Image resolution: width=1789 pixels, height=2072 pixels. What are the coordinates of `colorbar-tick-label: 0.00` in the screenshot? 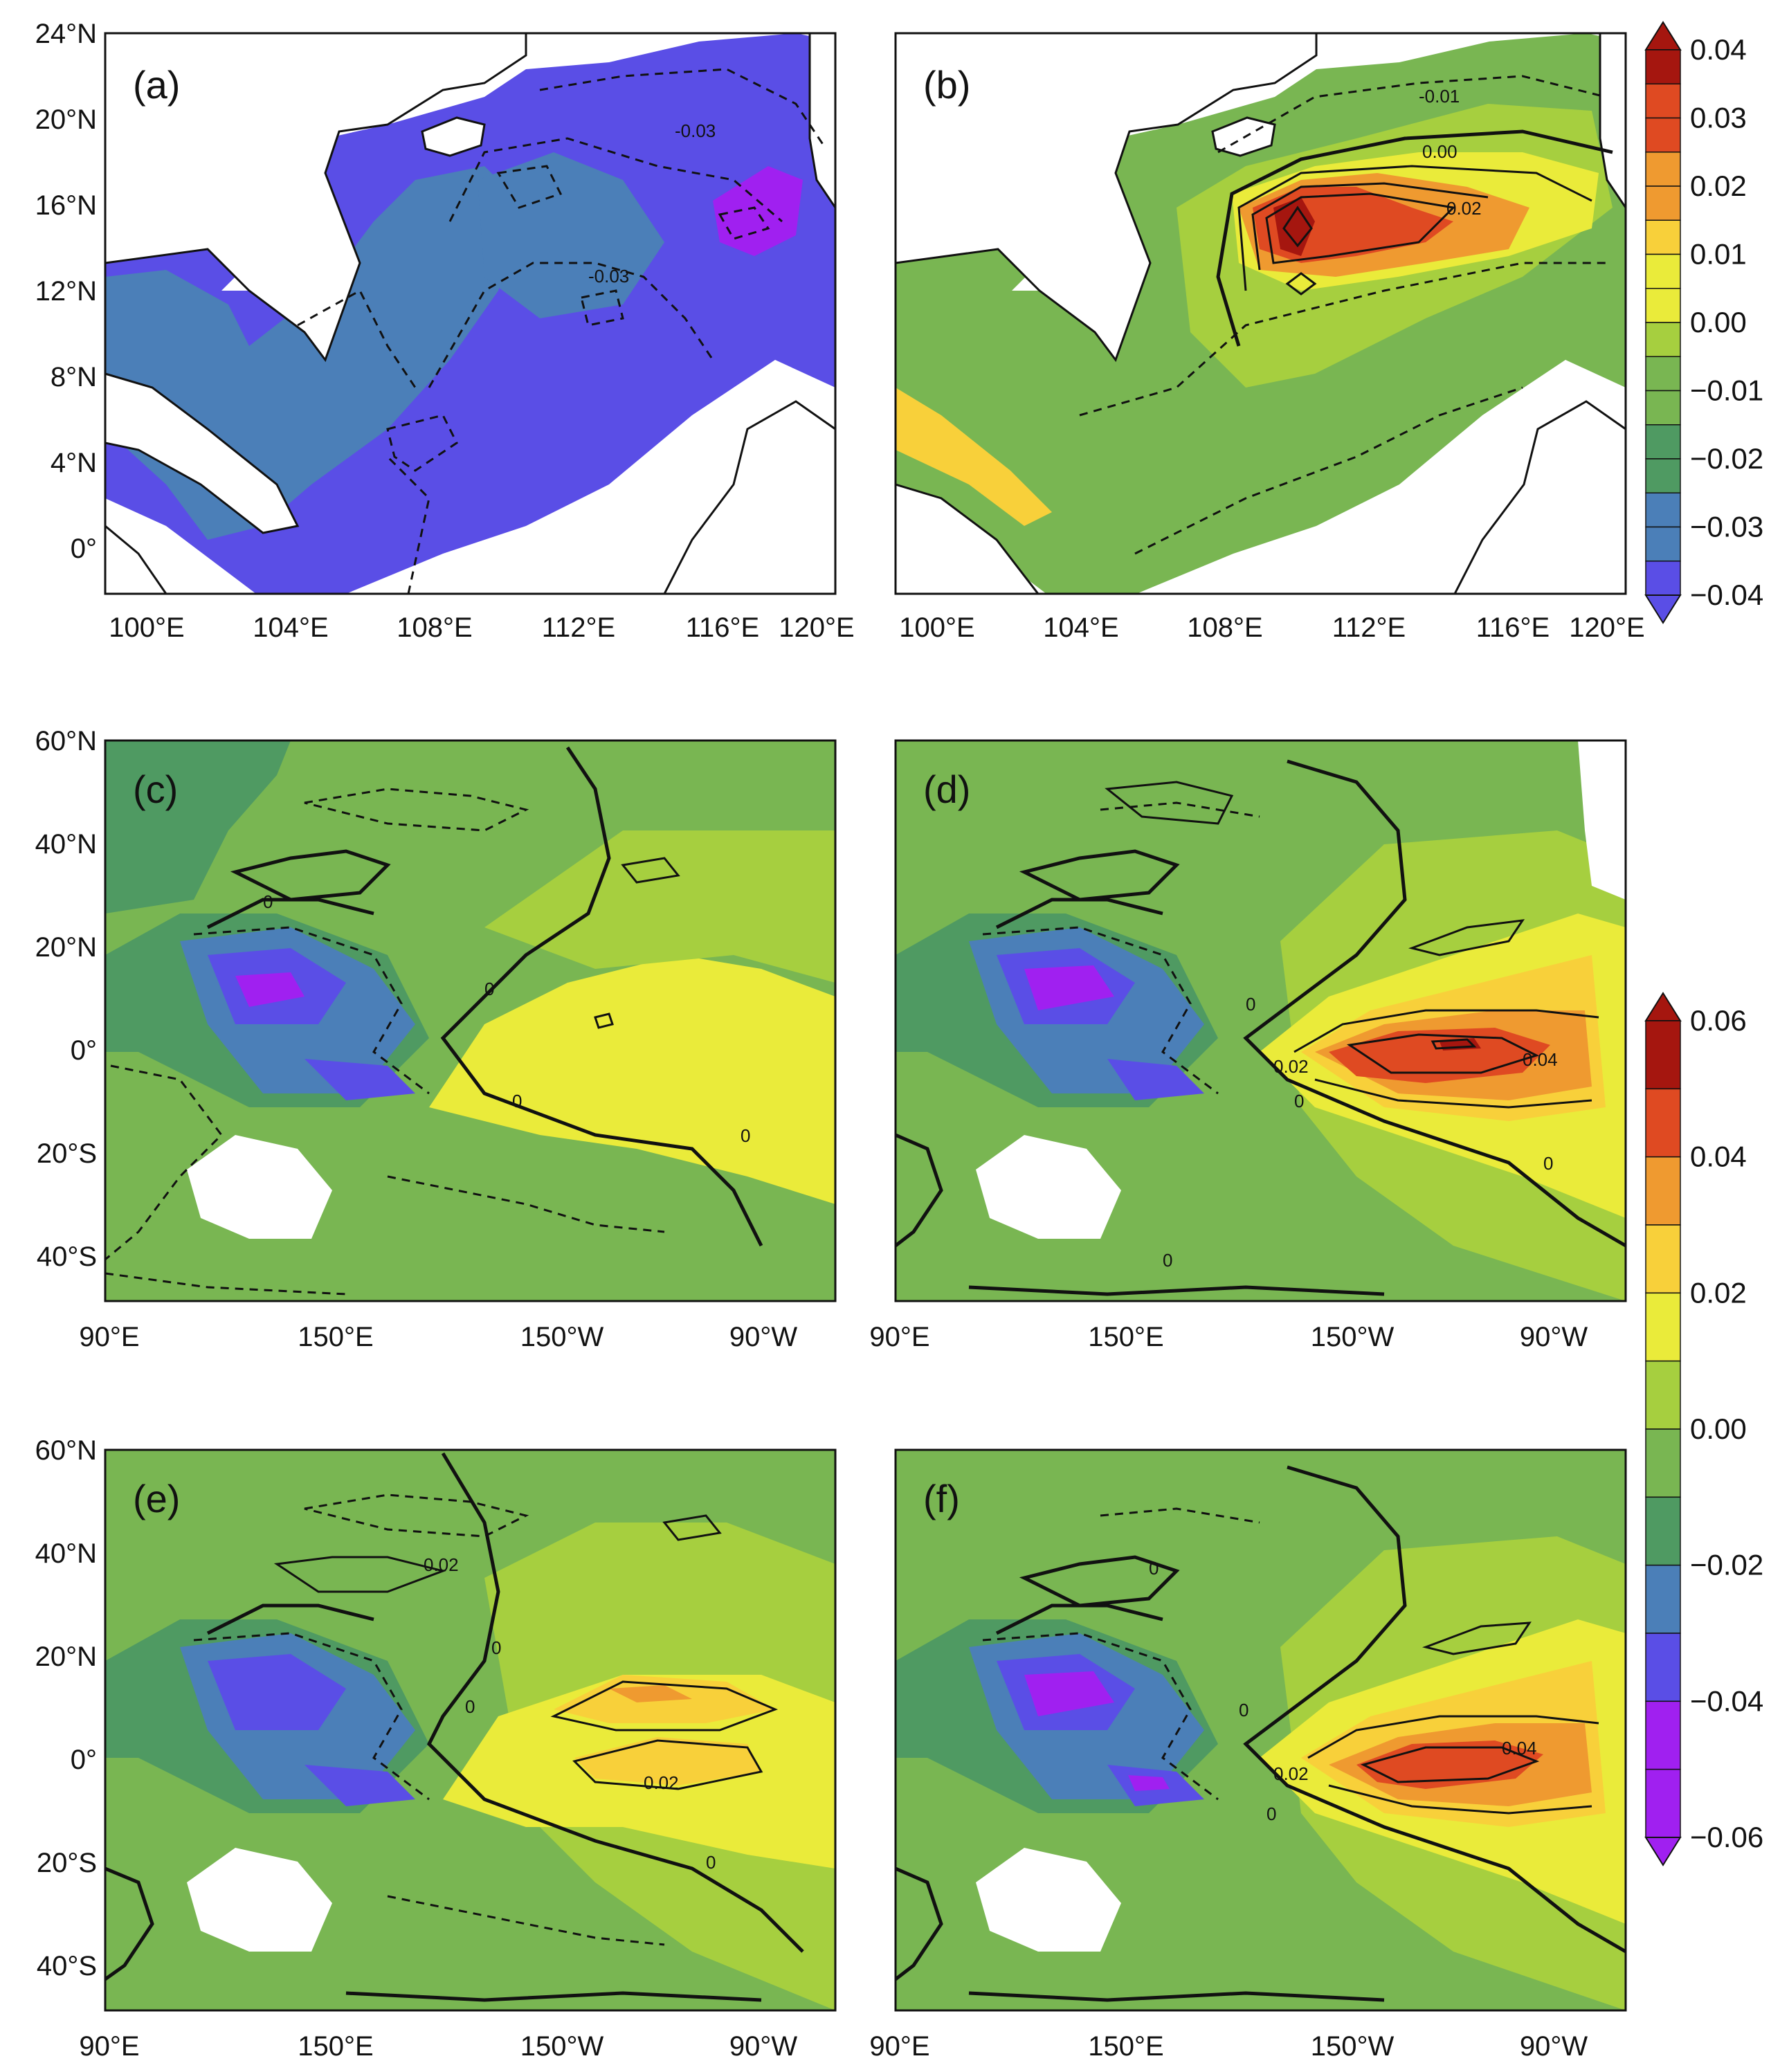 It's located at (1718, 1428).